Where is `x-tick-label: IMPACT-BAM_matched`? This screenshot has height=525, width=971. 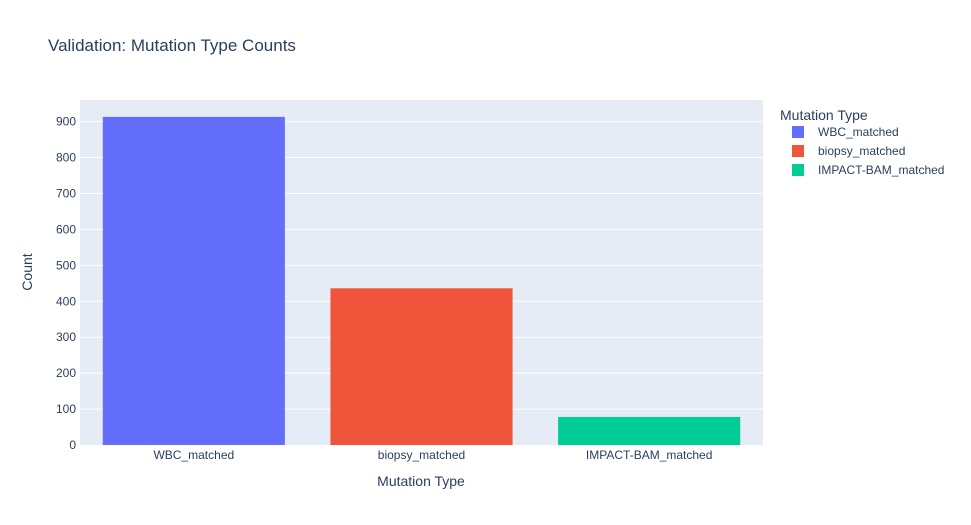
x-tick-label: IMPACT-BAM_matched is located at coordinates (649, 455).